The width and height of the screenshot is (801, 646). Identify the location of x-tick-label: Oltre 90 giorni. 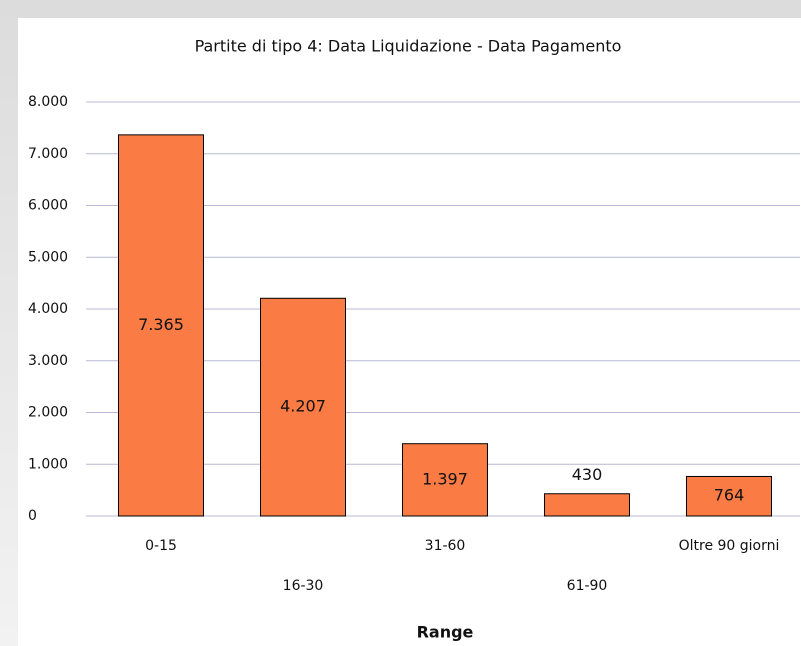
(729, 546).